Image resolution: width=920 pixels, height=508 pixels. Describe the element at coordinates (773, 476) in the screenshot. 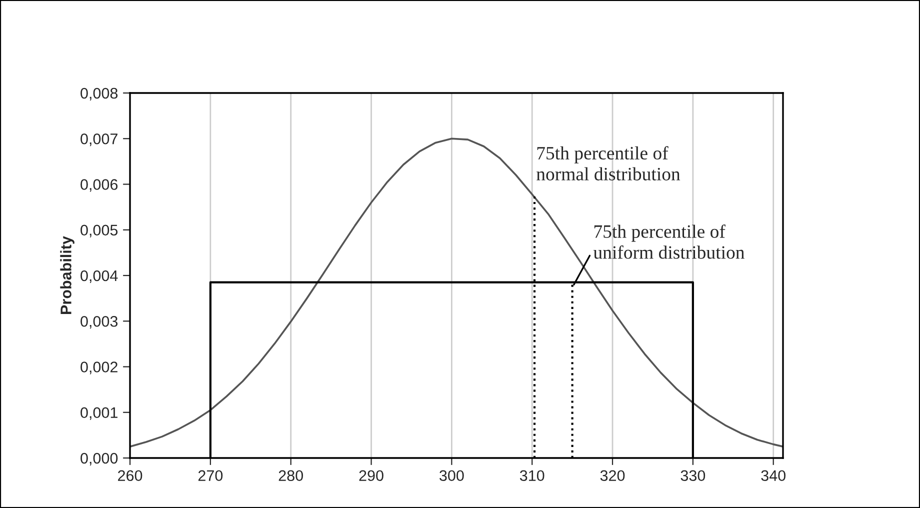

I see `x-tick-label: 340` at that location.